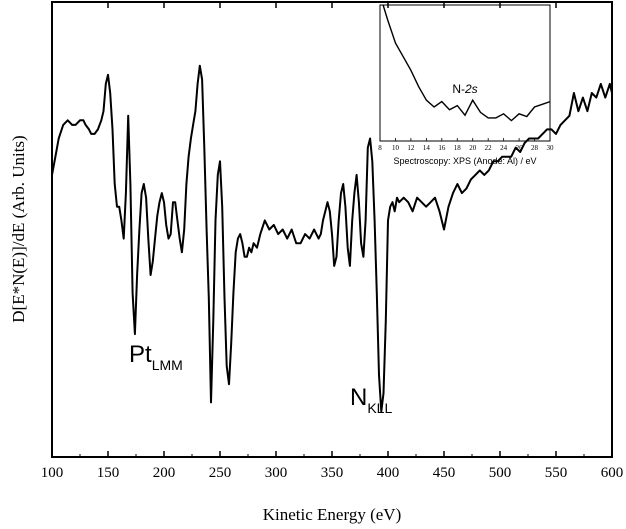  What do you see at coordinates (388, 473) in the screenshot?
I see `x-tick-label: 400` at bounding box center [388, 473].